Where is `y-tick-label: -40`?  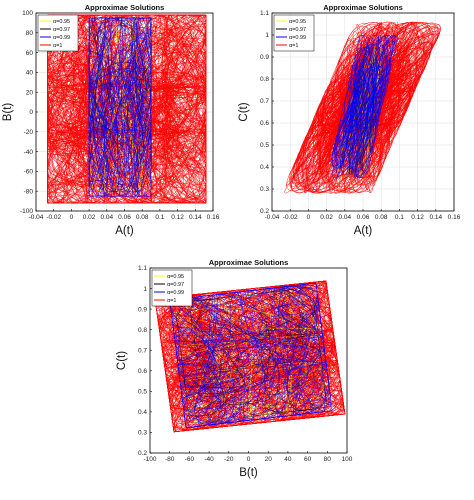 y-tick-label: -40 is located at coordinates (29, 152).